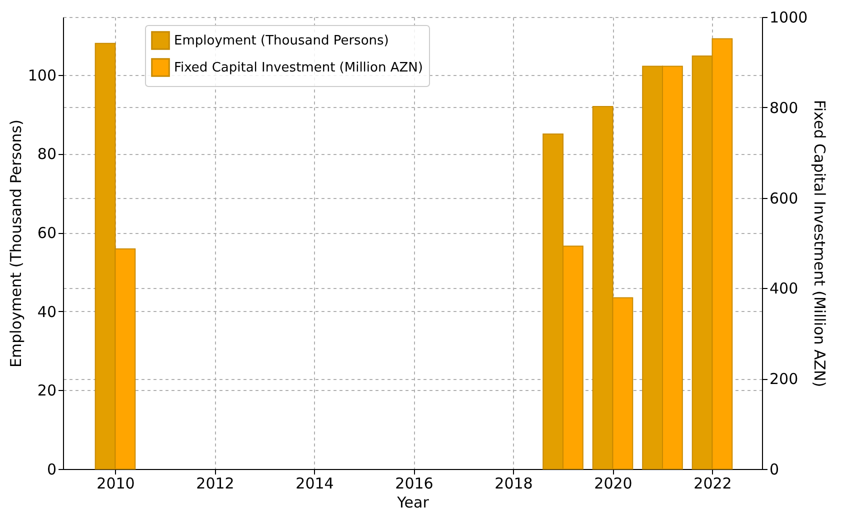 The width and height of the screenshot is (853, 523). Describe the element at coordinates (789, 17) in the screenshot. I see `y2-tick-label: 1000` at that location.